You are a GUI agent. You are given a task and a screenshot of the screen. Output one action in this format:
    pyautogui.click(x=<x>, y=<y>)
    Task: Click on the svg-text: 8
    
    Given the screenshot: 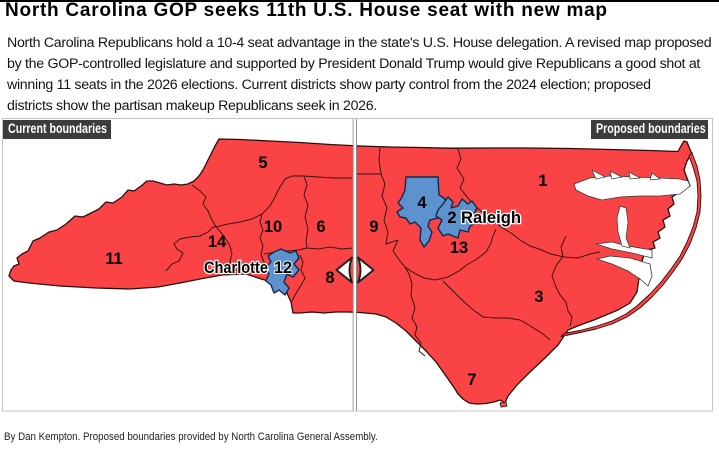 What is the action you would take?
    pyautogui.click(x=329, y=278)
    